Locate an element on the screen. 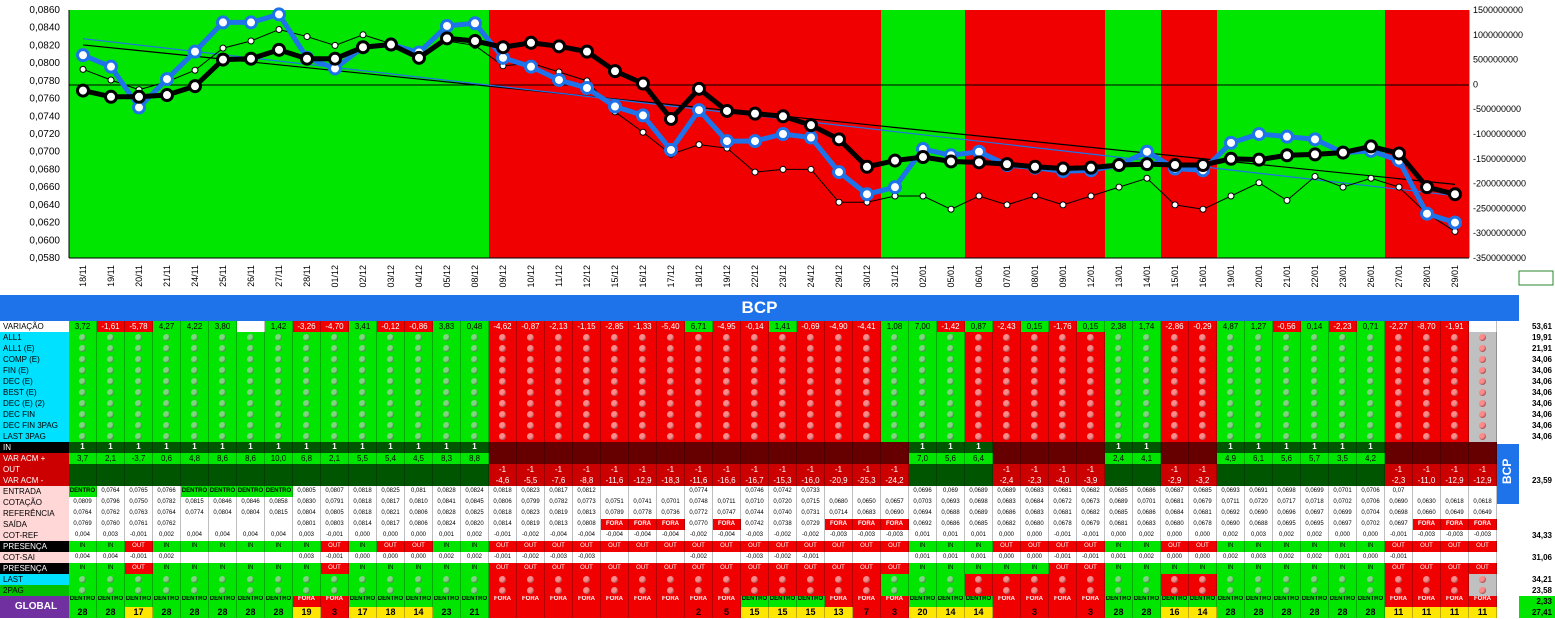 The height and width of the screenshot is (619, 1555). table-cell: -0,001 is located at coordinates (335, 557).